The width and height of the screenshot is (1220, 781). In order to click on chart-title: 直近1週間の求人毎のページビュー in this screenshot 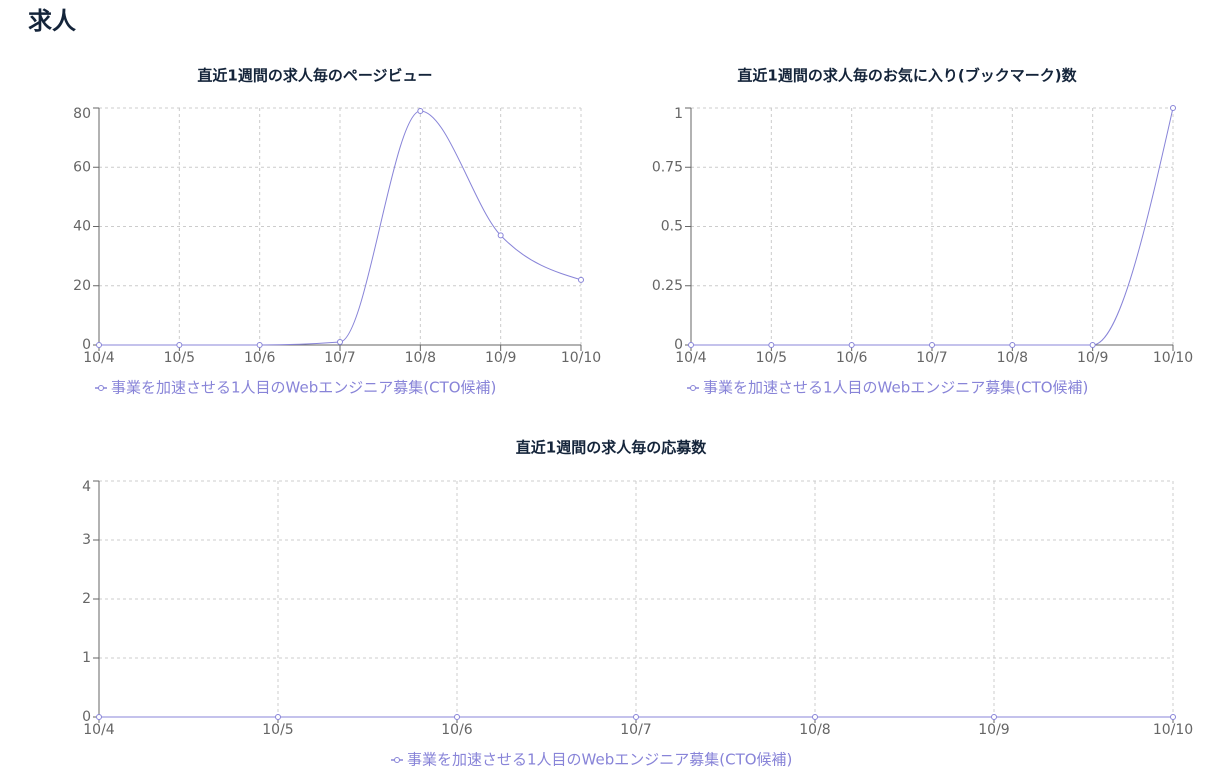, I will do `click(314, 76)`.